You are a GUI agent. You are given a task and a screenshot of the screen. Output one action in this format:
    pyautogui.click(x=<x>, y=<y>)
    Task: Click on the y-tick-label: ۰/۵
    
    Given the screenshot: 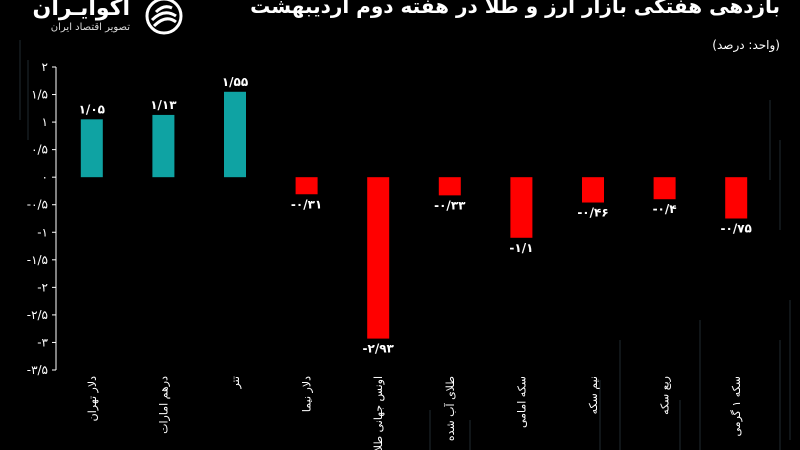 What is the action you would take?
    pyautogui.click(x=39, y=150)
    